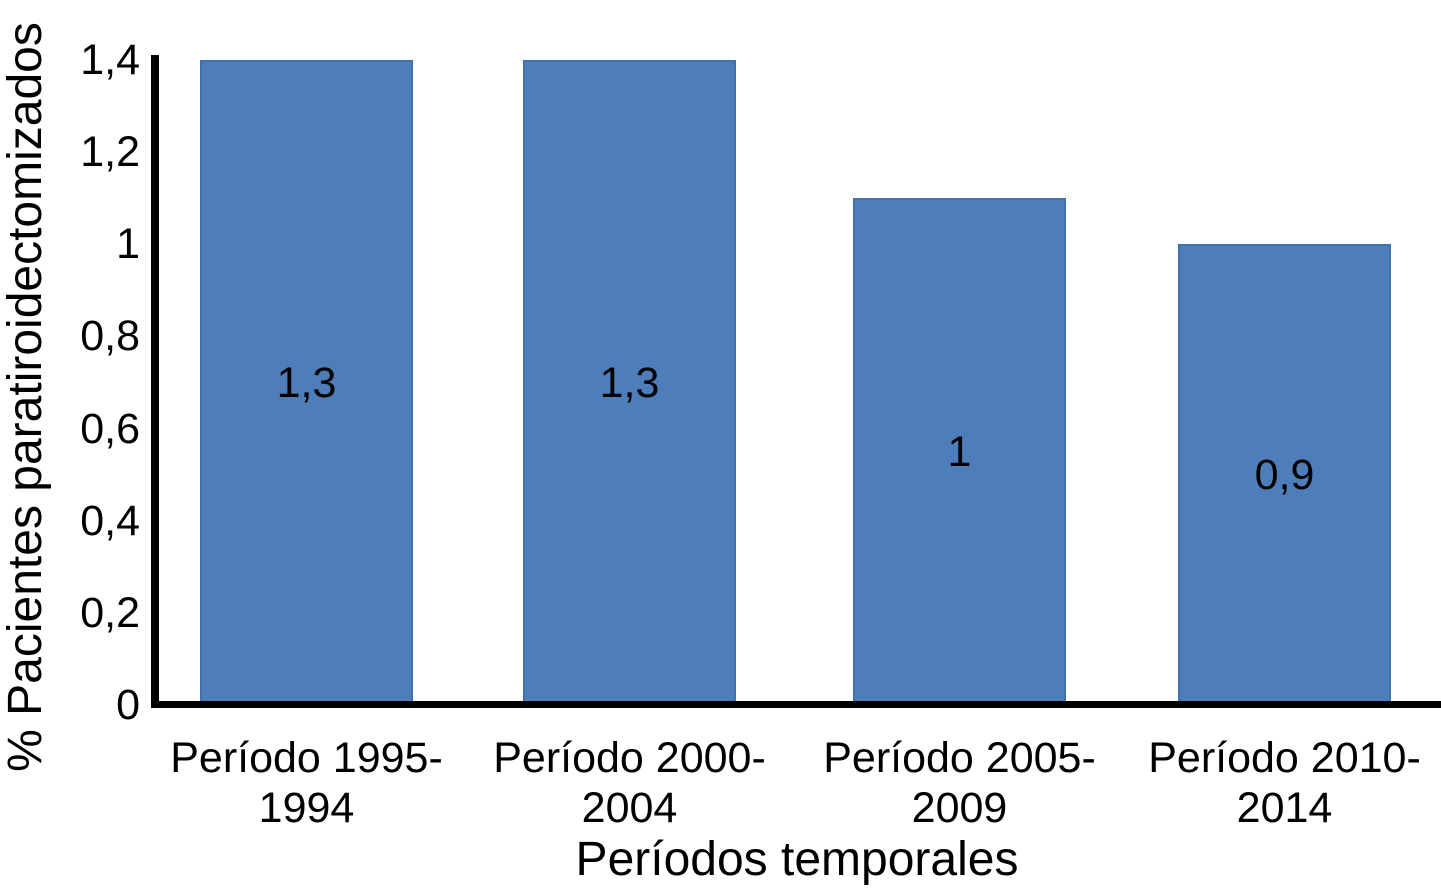  Describe the element at coordinates (128, 705) in the screenshot. I see `y-tick-label: 0` at that location.